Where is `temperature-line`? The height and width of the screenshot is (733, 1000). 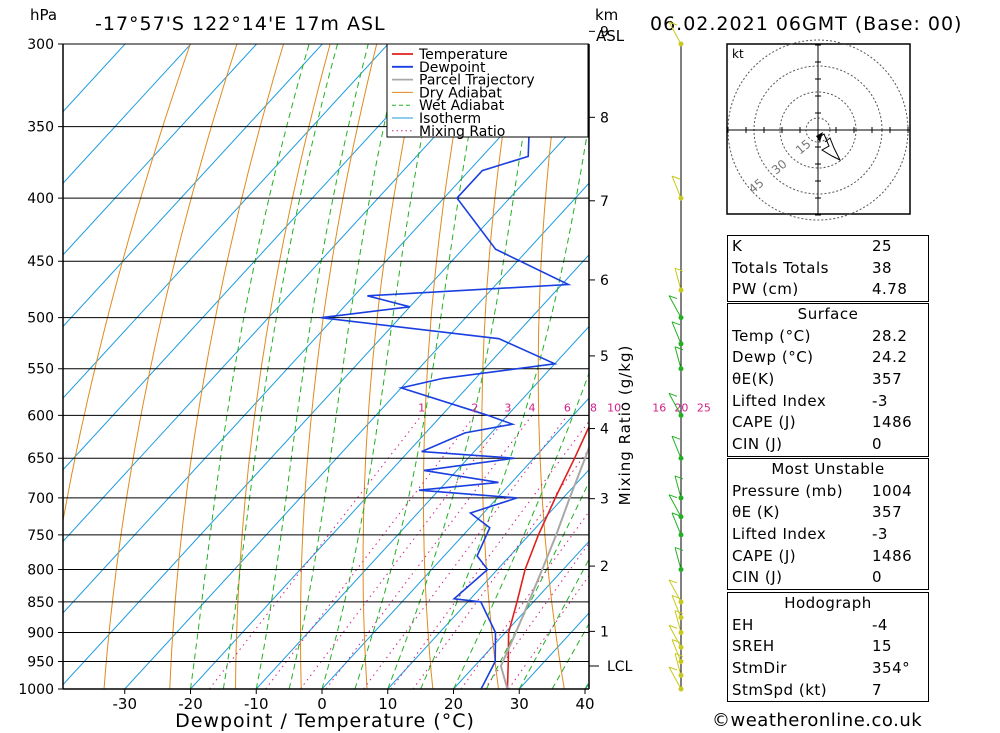
temperature-line is located at coordinates (547, 556).